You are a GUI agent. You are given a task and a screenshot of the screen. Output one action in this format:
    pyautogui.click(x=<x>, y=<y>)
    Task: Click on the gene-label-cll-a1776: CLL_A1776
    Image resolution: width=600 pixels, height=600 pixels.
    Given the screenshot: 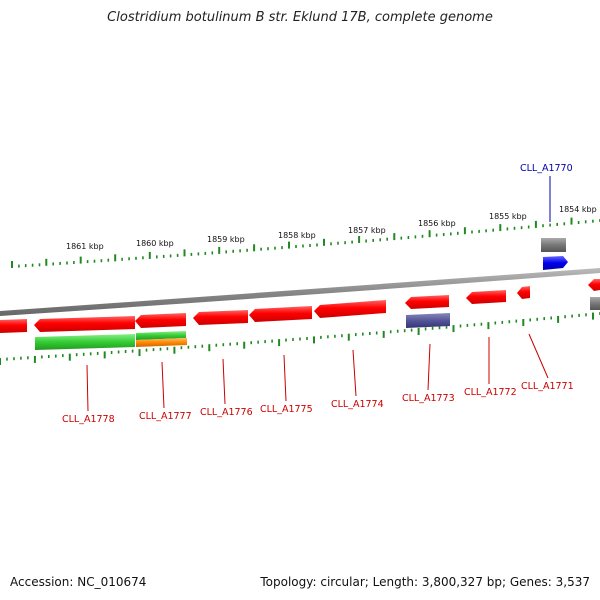 What is the action you would take?
    pyautogui.click(x=226, y=412)
    